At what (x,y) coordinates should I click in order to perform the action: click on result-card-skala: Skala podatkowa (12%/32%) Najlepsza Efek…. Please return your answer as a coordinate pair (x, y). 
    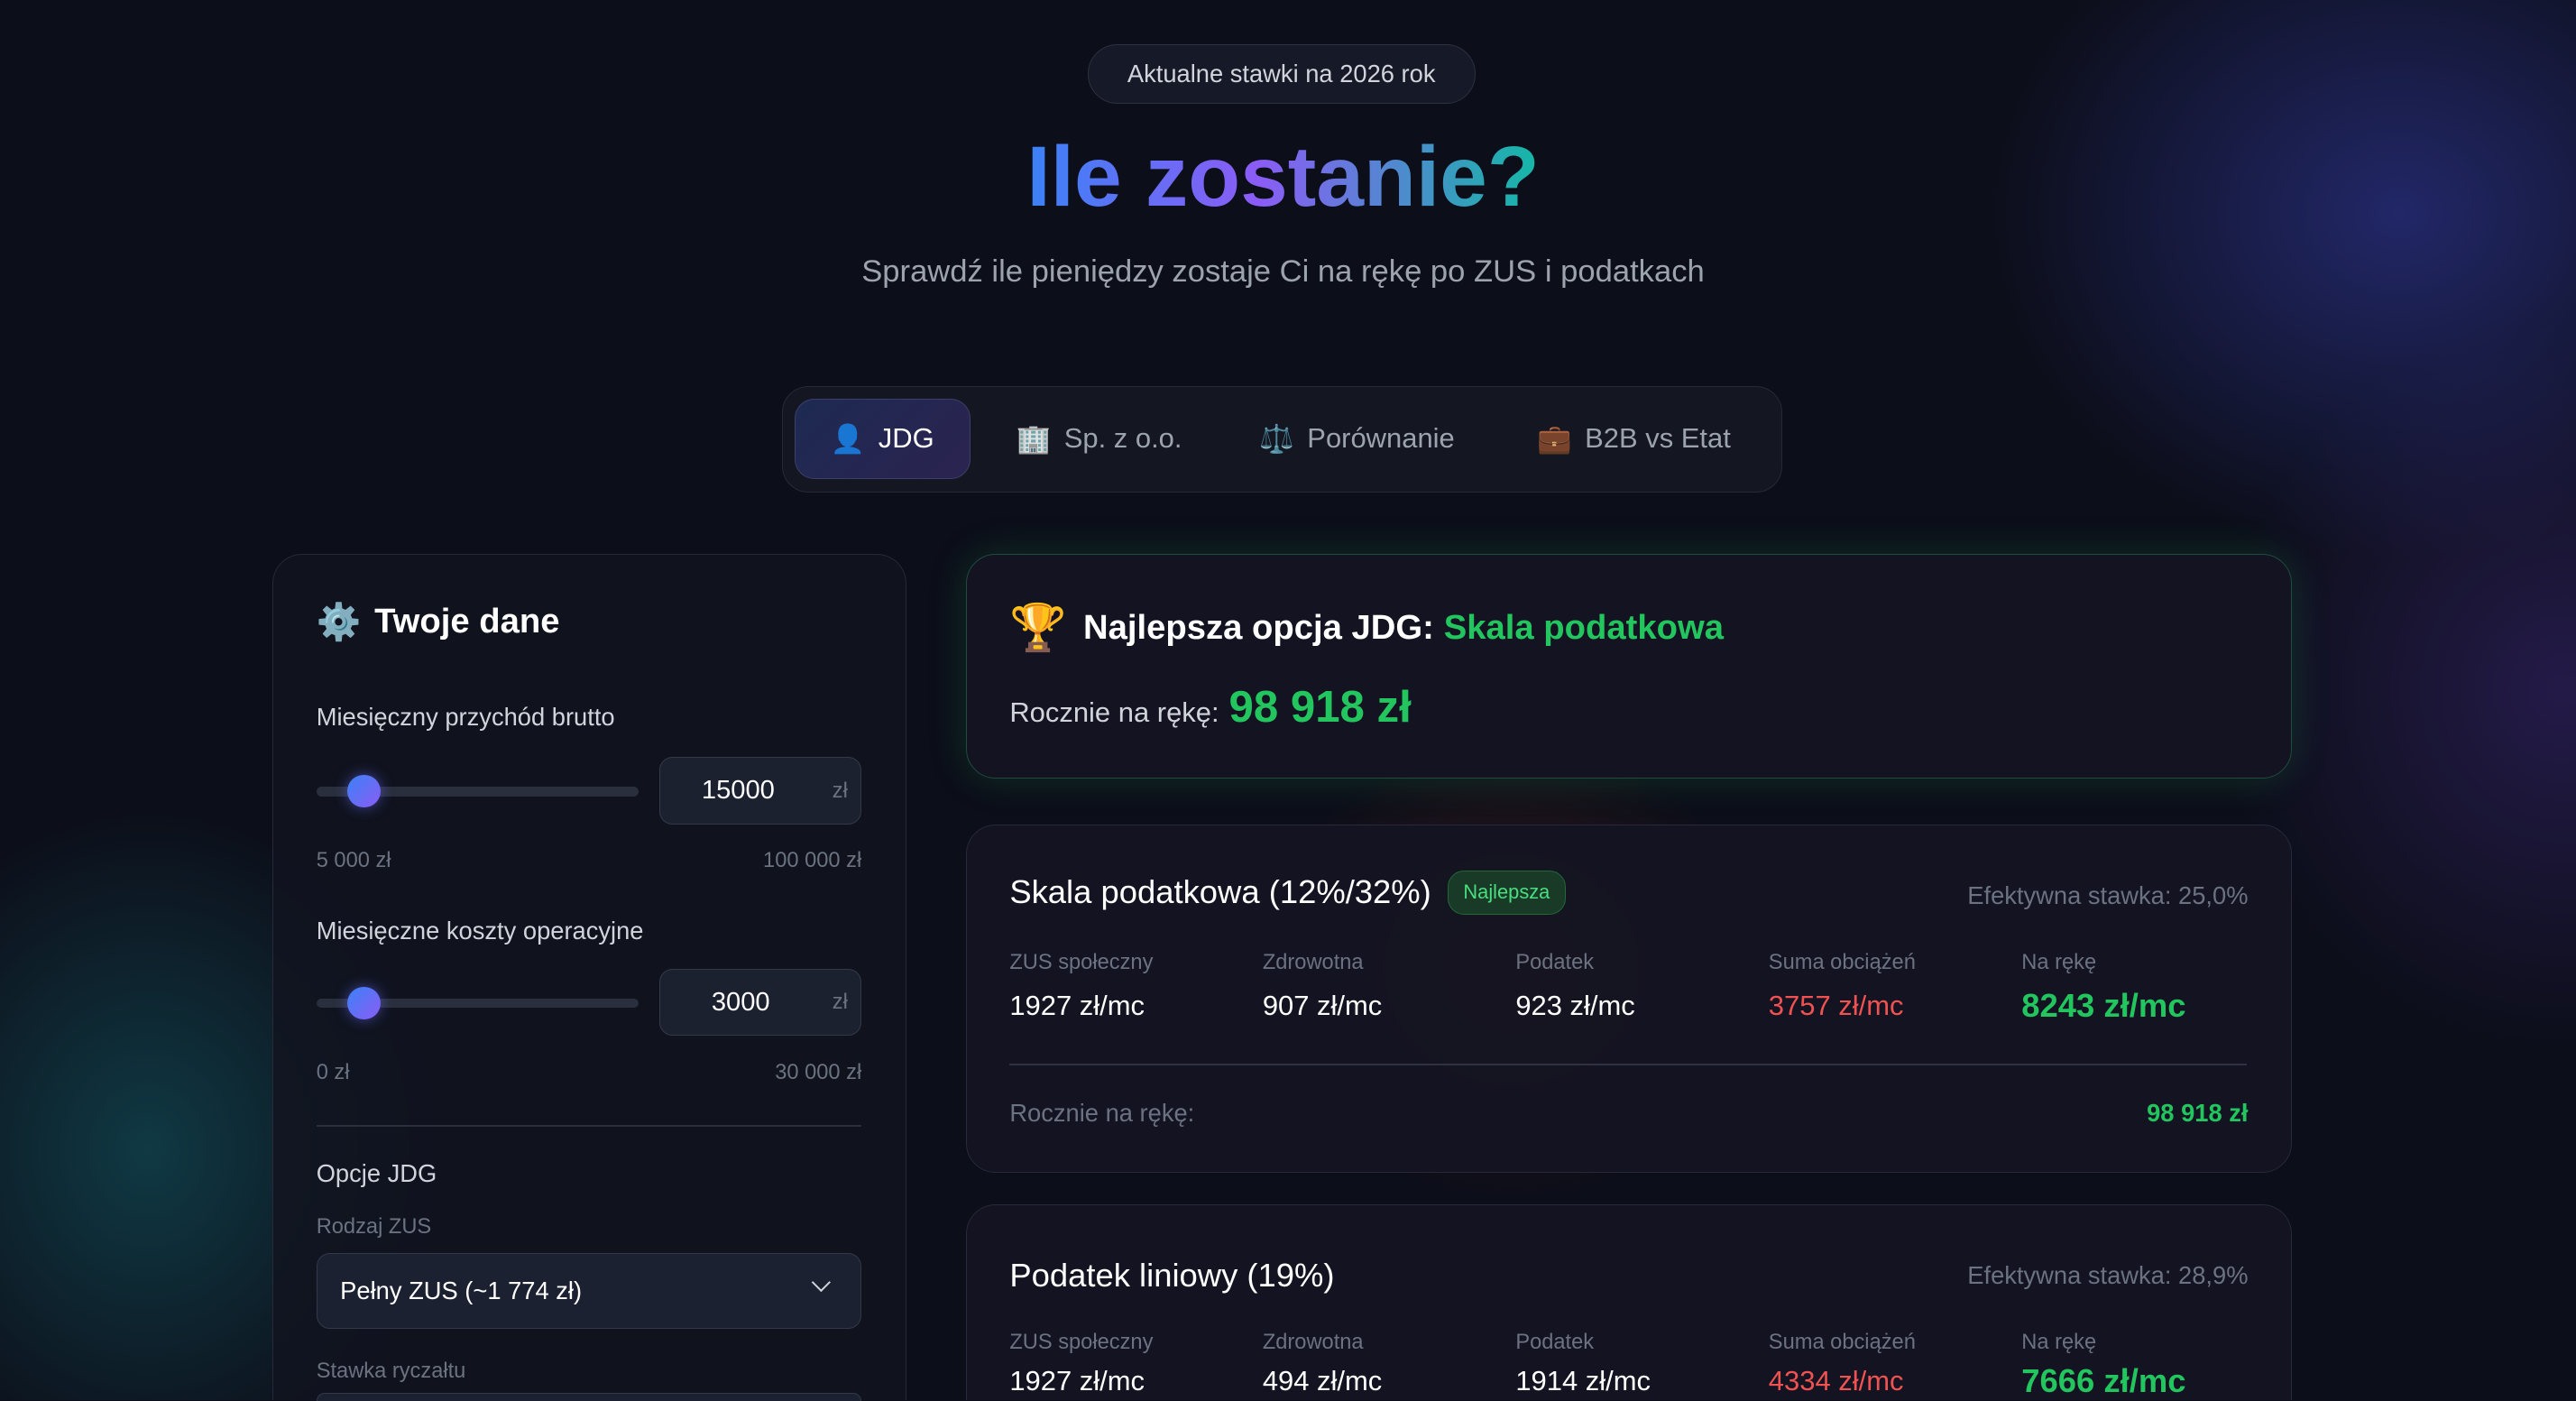
    Looking at the image, I should click on (1629, 999).